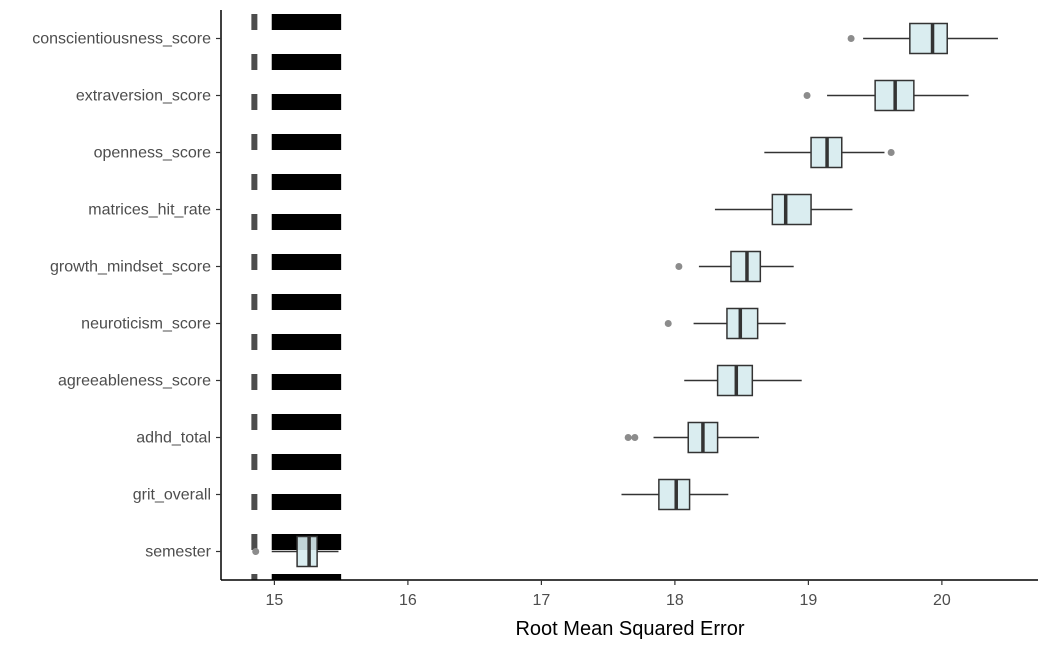 The height and width of the screenshot is (648, 1050). I want to click on box-extraversion_score, so click(886, 95).